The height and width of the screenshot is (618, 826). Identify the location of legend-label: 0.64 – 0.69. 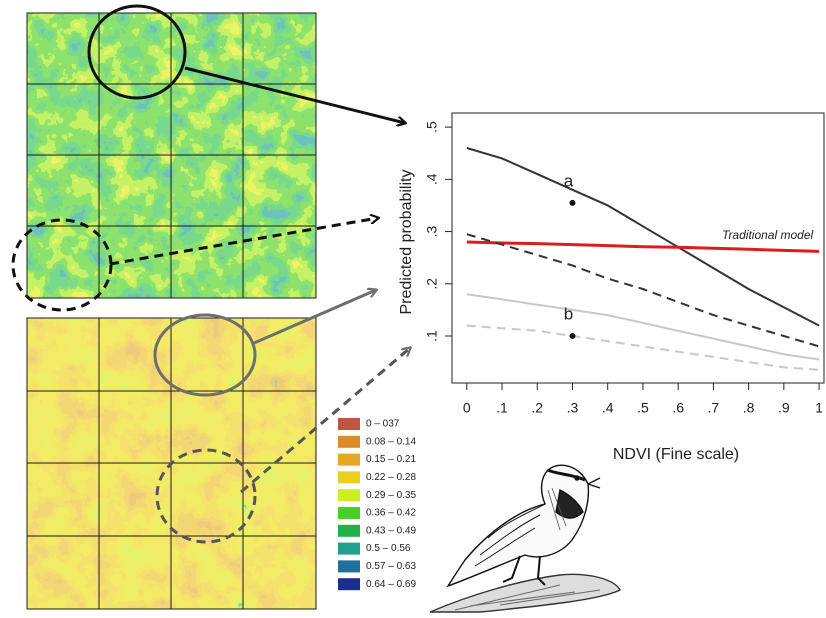
(391, 584).